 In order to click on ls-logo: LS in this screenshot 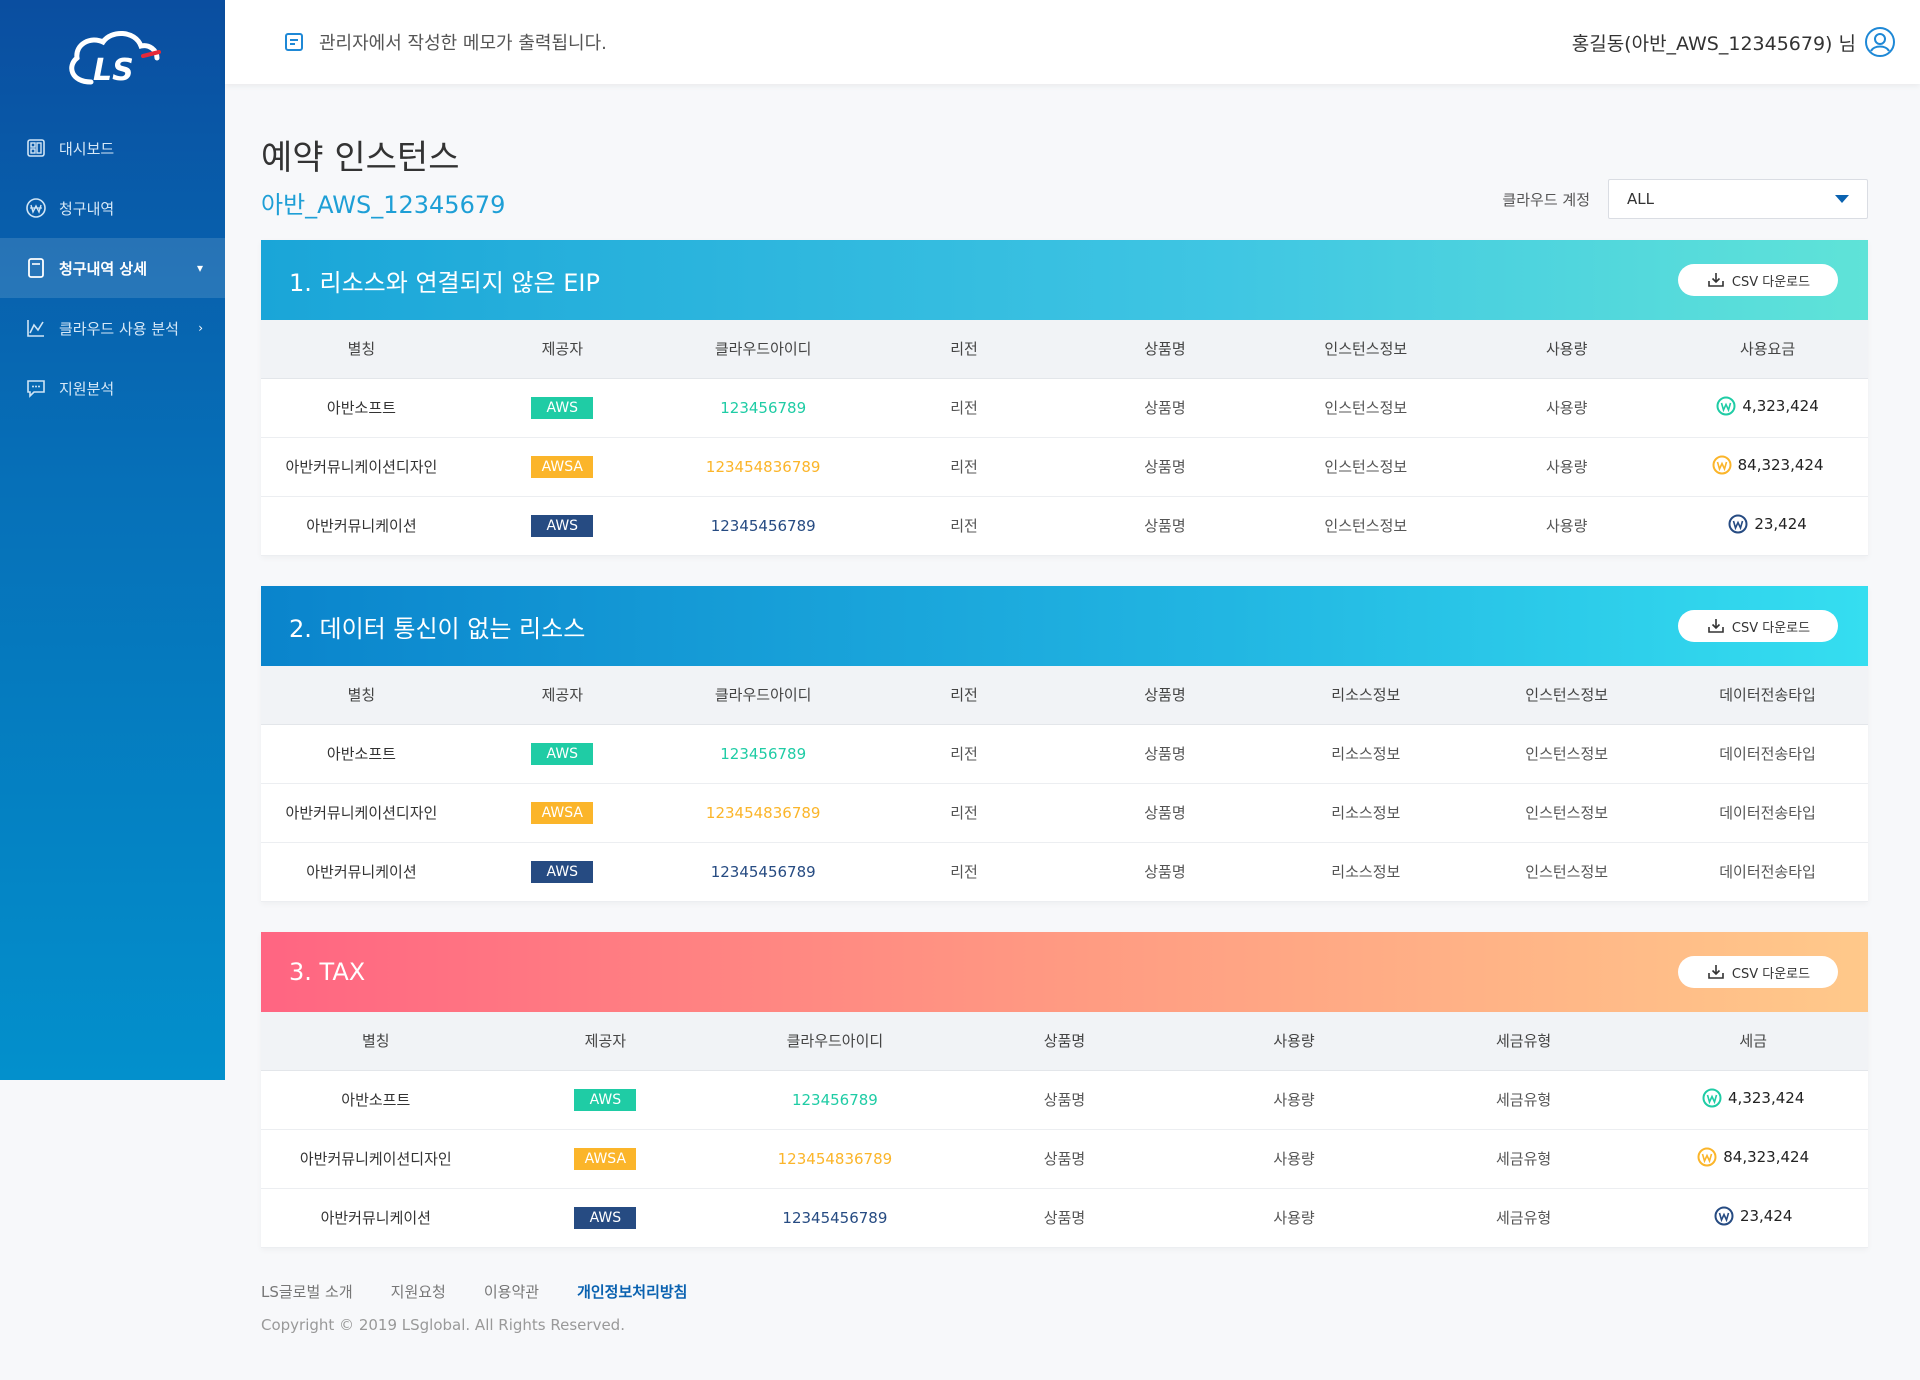, I will do `click(112, 59)`.